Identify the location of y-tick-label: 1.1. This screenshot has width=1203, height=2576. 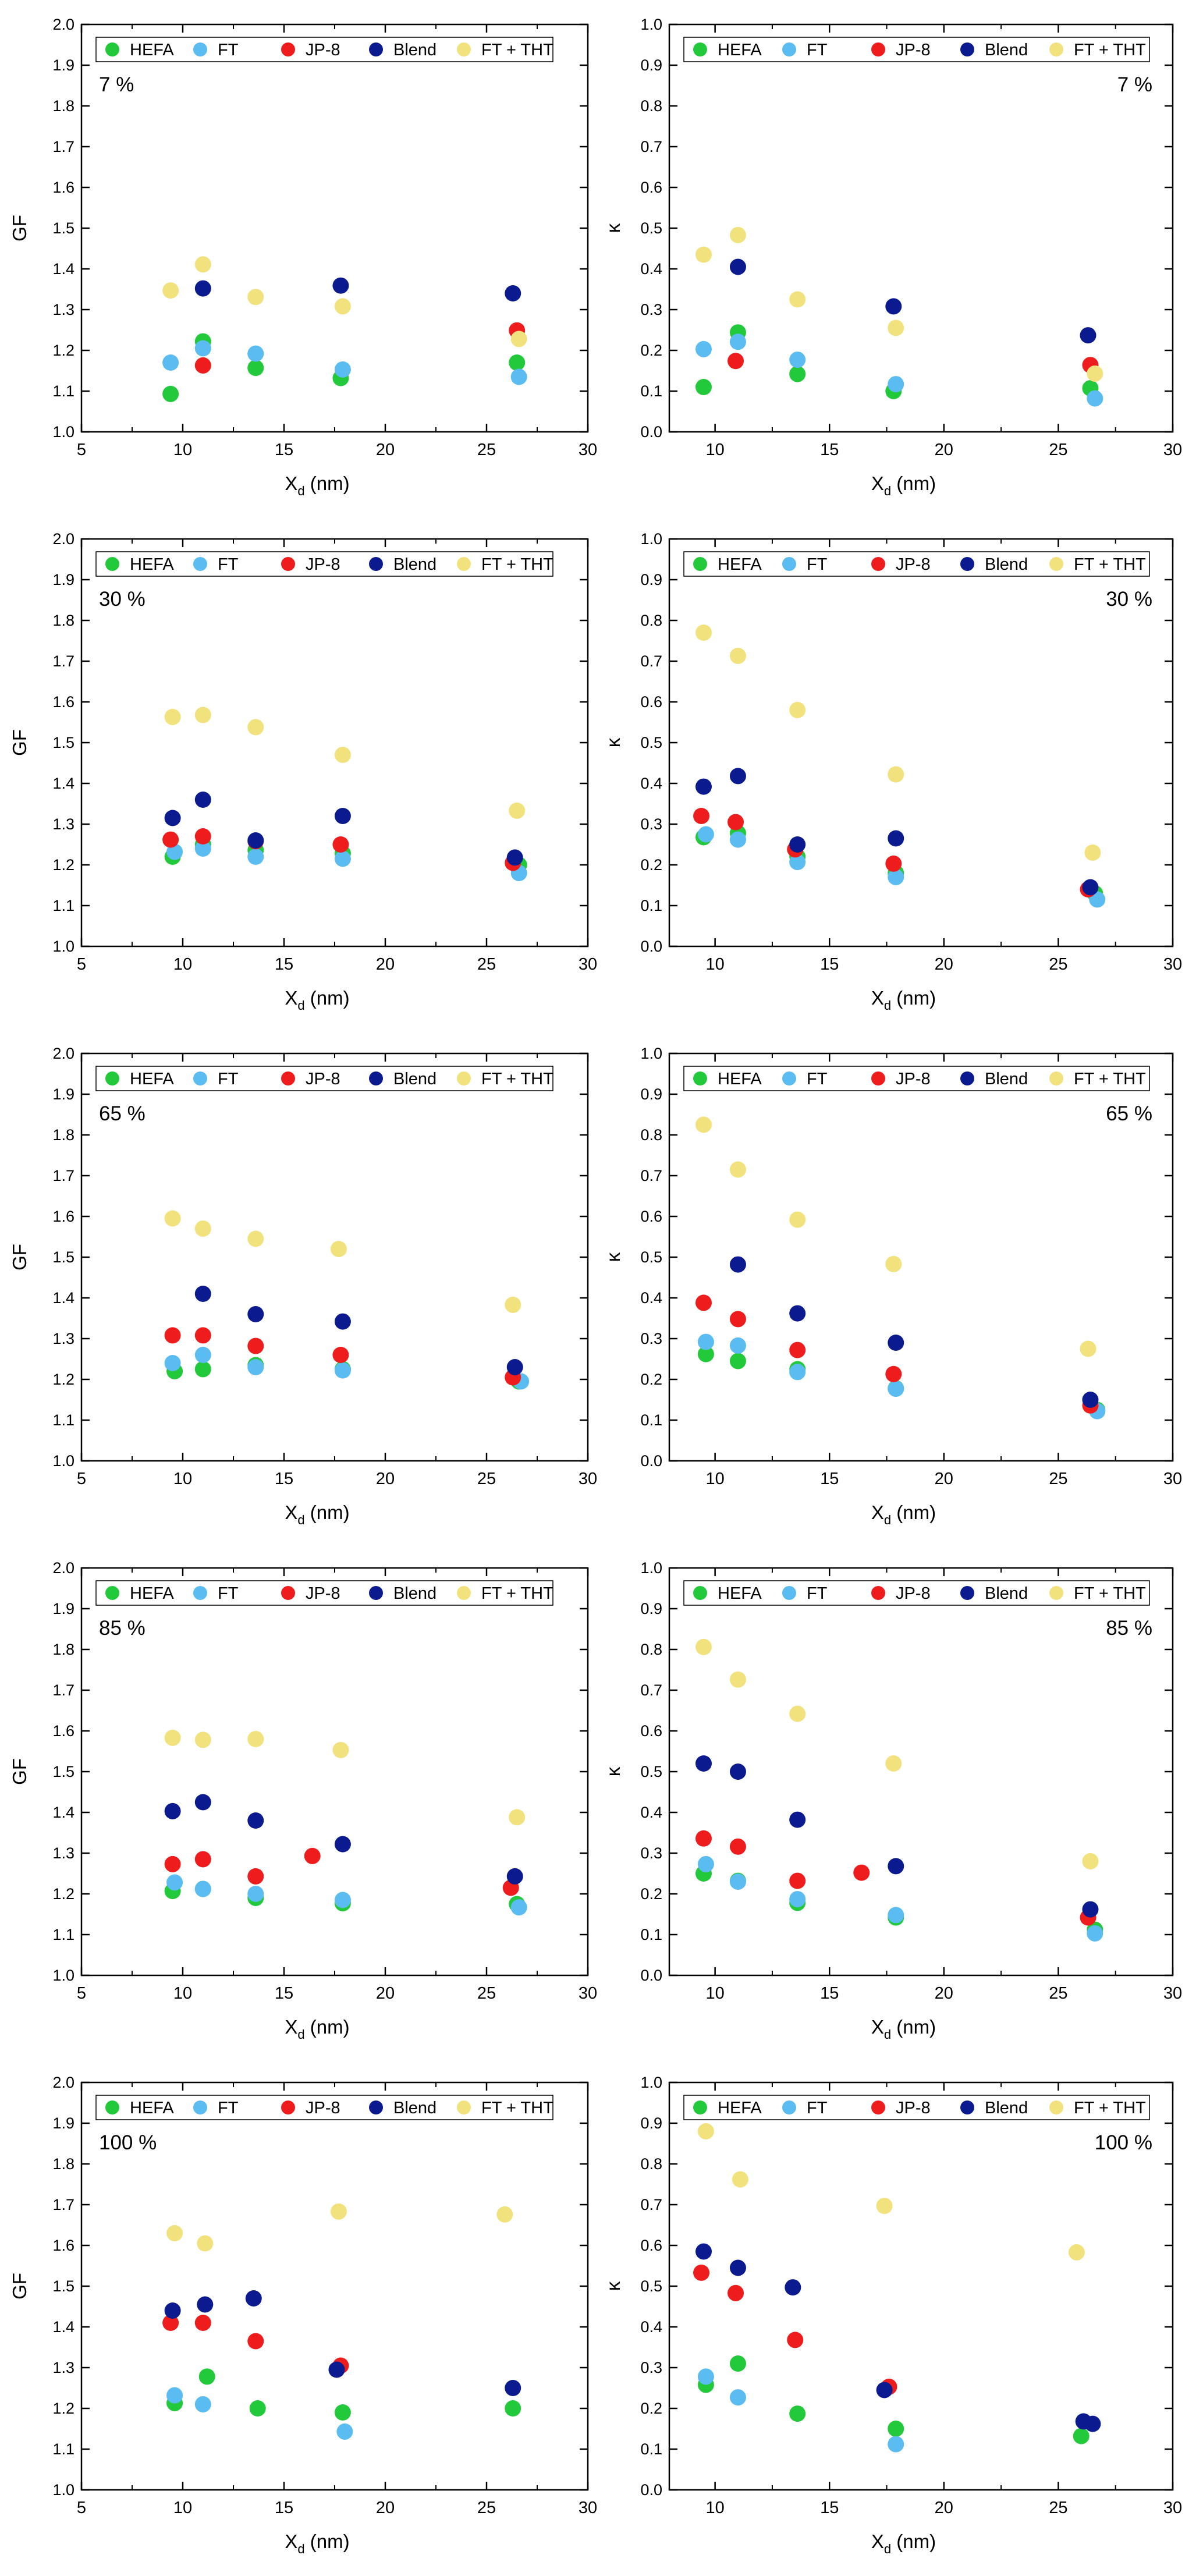
(63, 391).